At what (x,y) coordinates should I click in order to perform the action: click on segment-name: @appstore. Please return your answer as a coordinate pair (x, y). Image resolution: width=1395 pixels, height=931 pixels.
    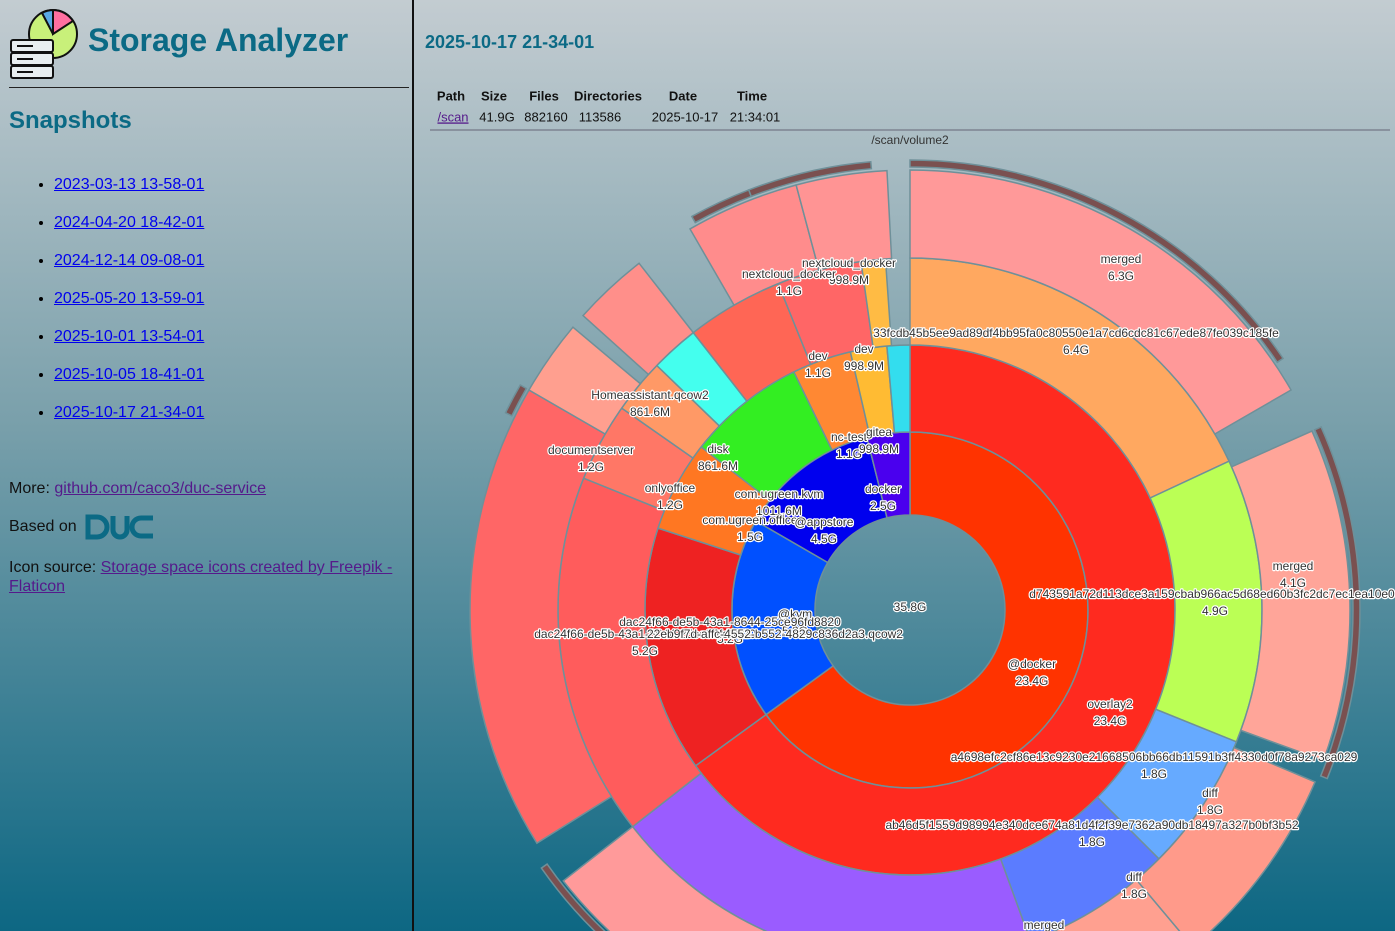
    Looking at the image, I should click on (824, 522).